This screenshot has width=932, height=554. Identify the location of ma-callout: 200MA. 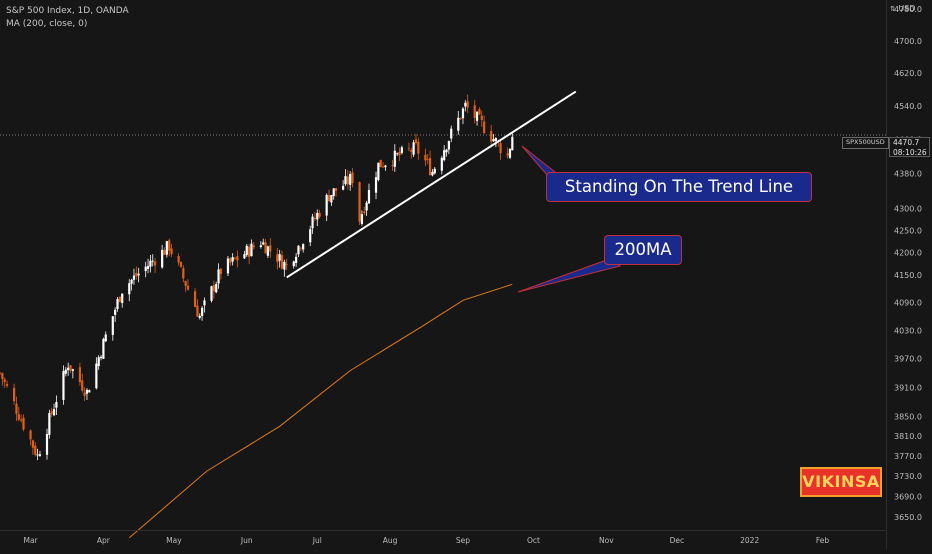
(643, 250).